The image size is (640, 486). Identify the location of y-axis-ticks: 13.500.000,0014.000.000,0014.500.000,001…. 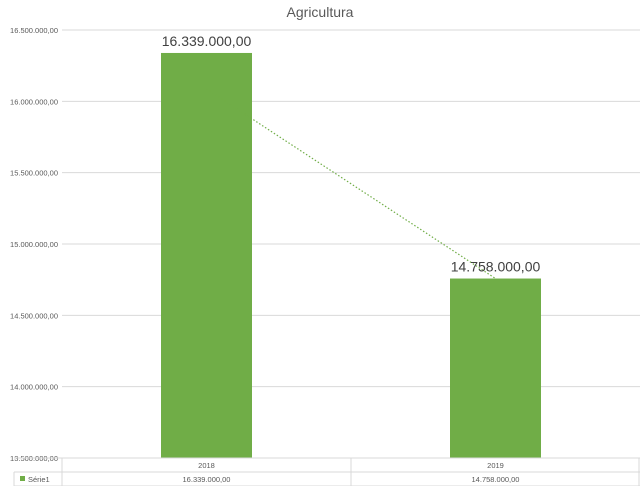
(34, 244).